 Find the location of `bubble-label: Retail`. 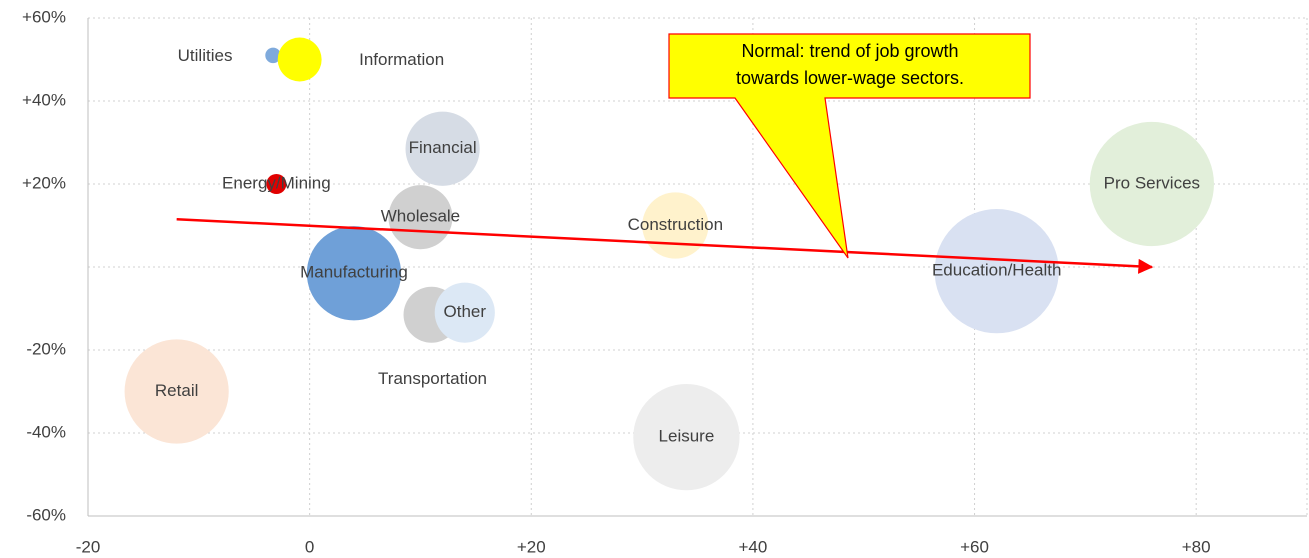

bubble-label: Retail is located at coordinates (176, 390).